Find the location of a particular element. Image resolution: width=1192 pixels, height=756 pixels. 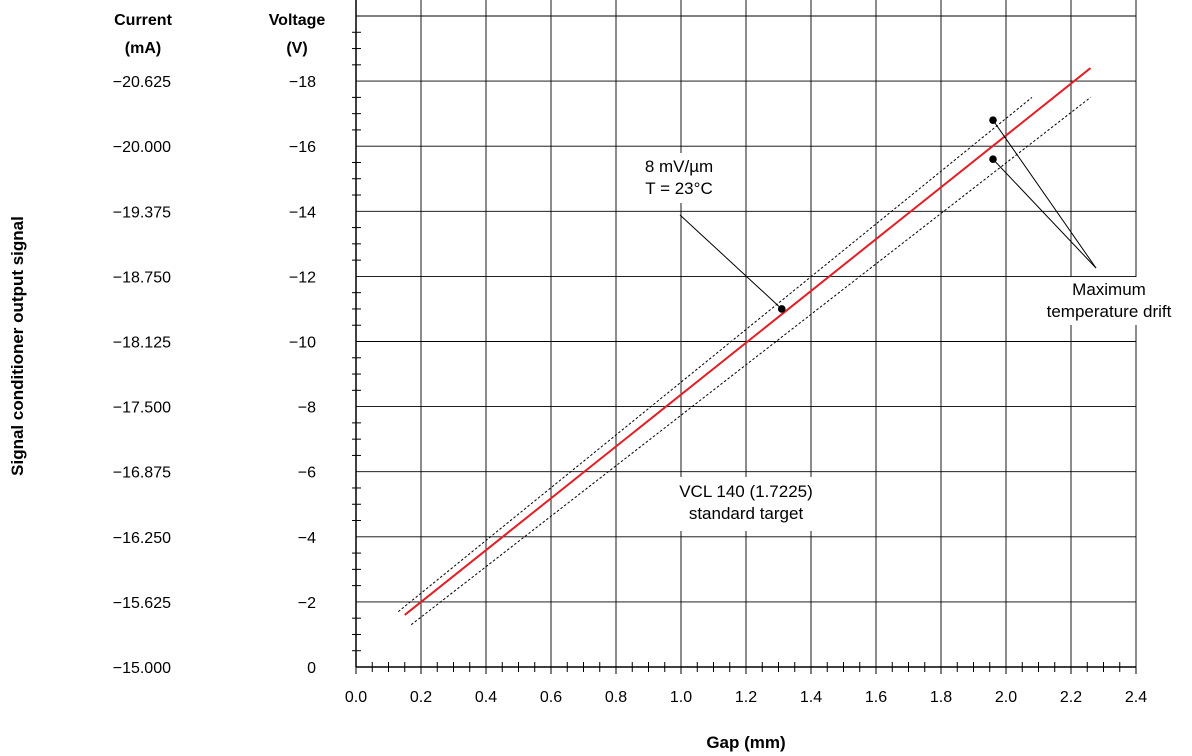

x-tick-label: 1.8 is located at coordinates (941, 697).